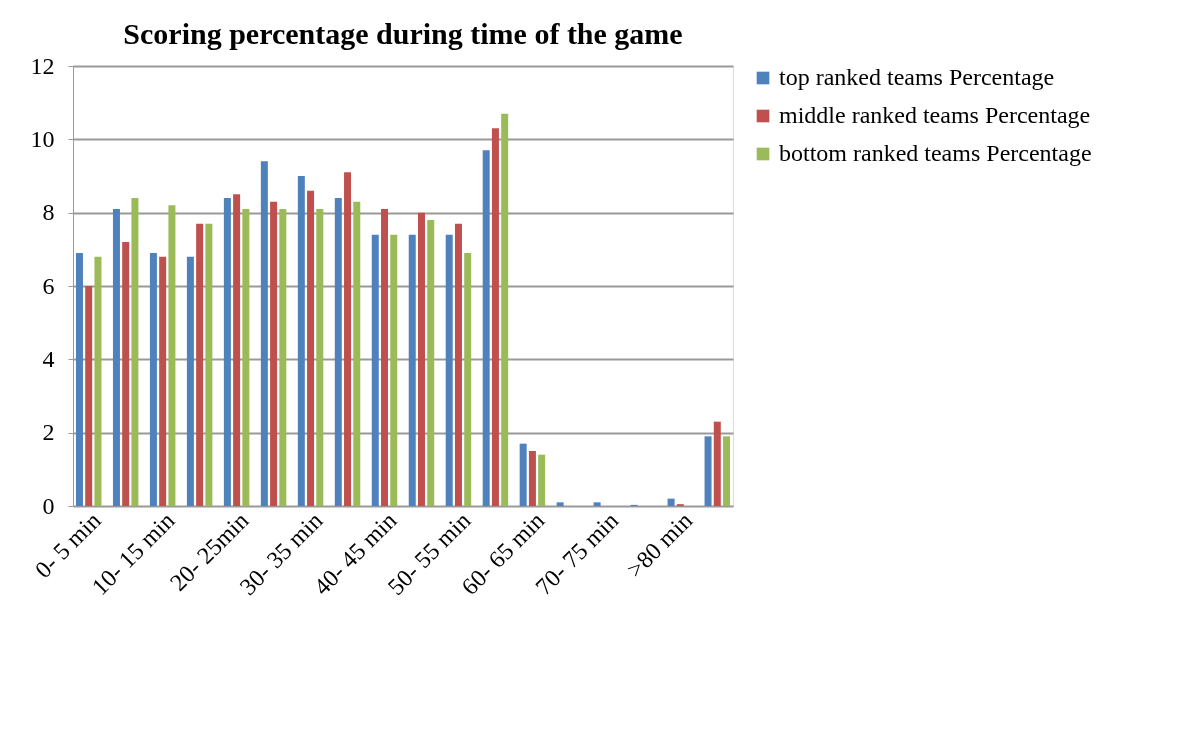  What do you see at coordinates (48, 212) in the screenshot?
I see `y-tick-label: 8` at bounding box center [48, 212].